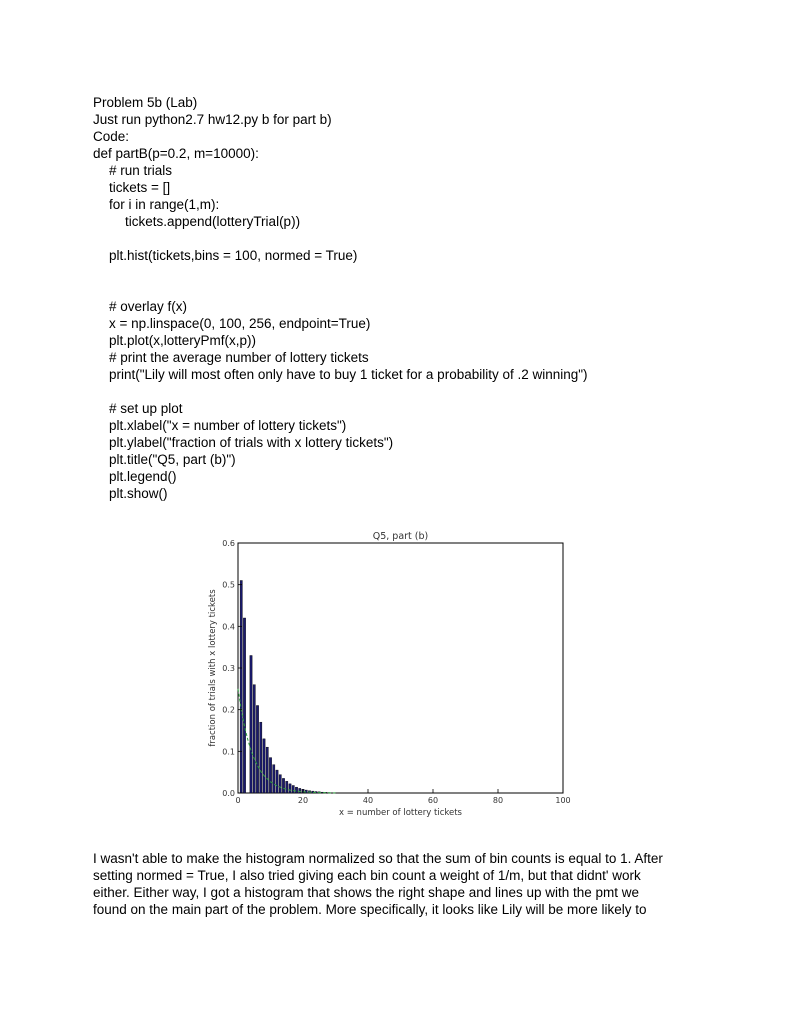  Describe the element at coordinates (111, 136) in the screenshot. I see `code-label: Code:` at that location.